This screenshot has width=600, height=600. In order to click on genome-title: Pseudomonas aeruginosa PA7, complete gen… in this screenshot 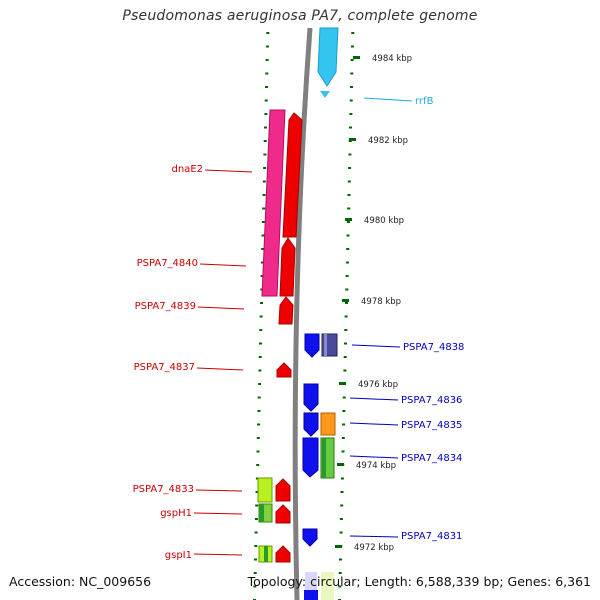, I will do `click(300, 16)`.